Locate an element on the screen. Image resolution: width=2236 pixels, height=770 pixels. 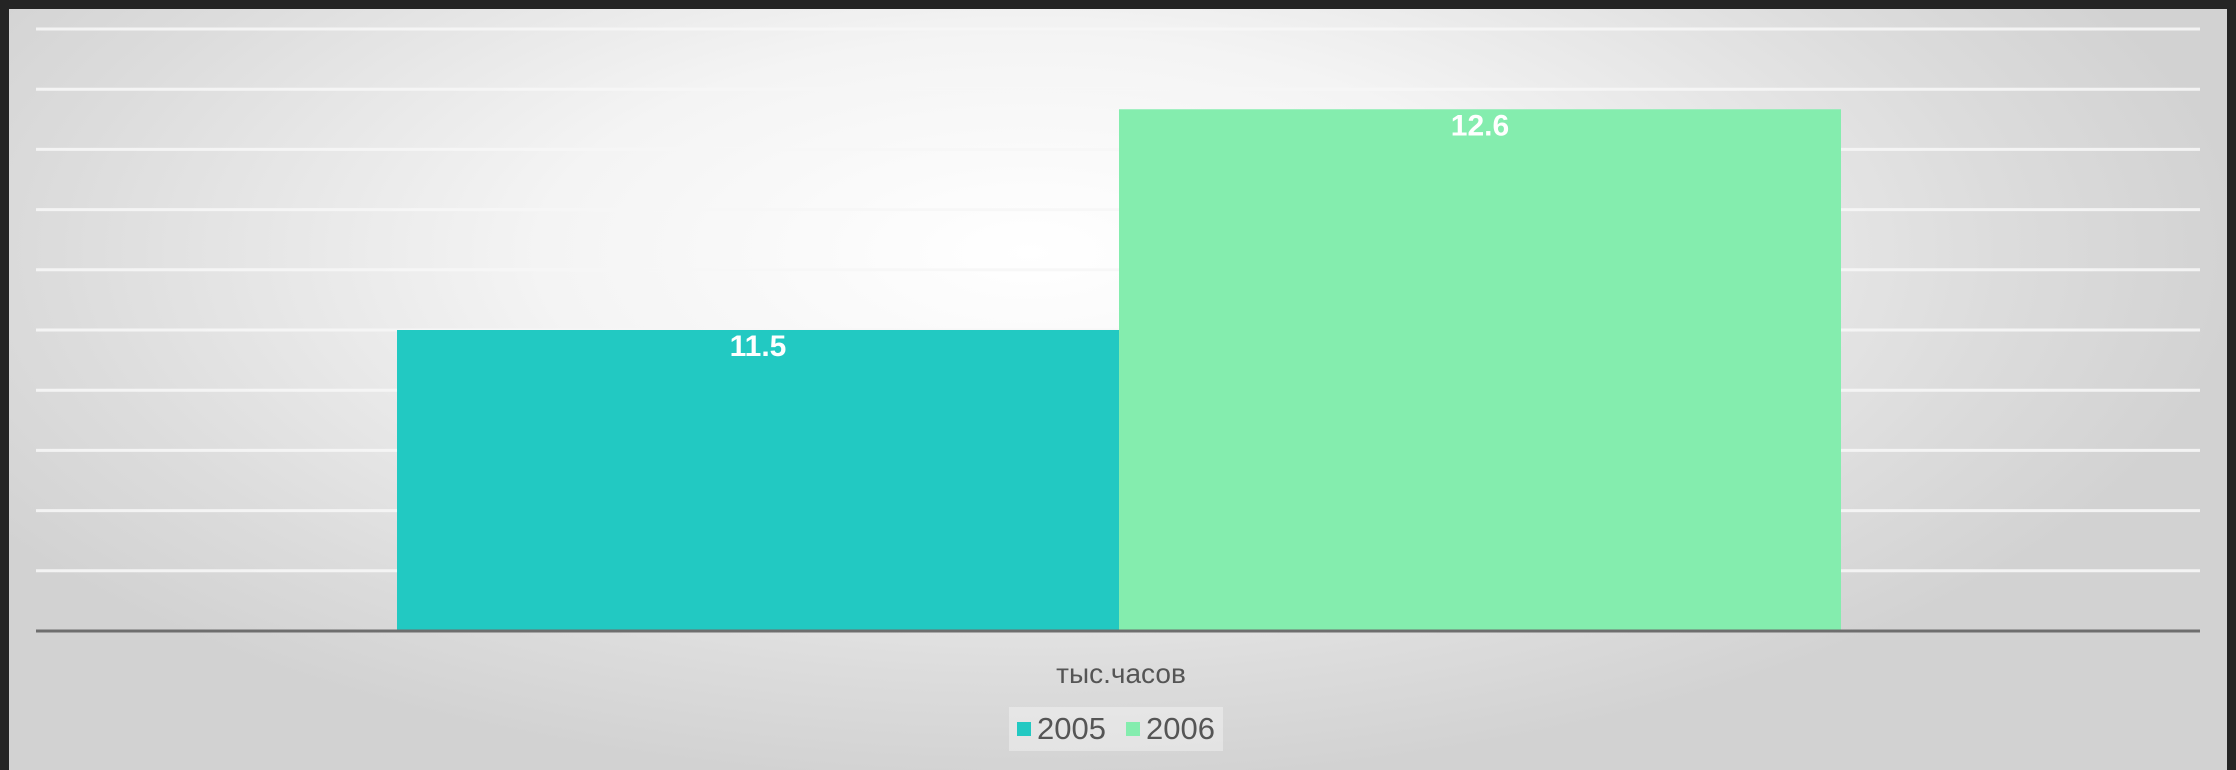
category-label: тыс.часов is located at coordinates (1121, 673).